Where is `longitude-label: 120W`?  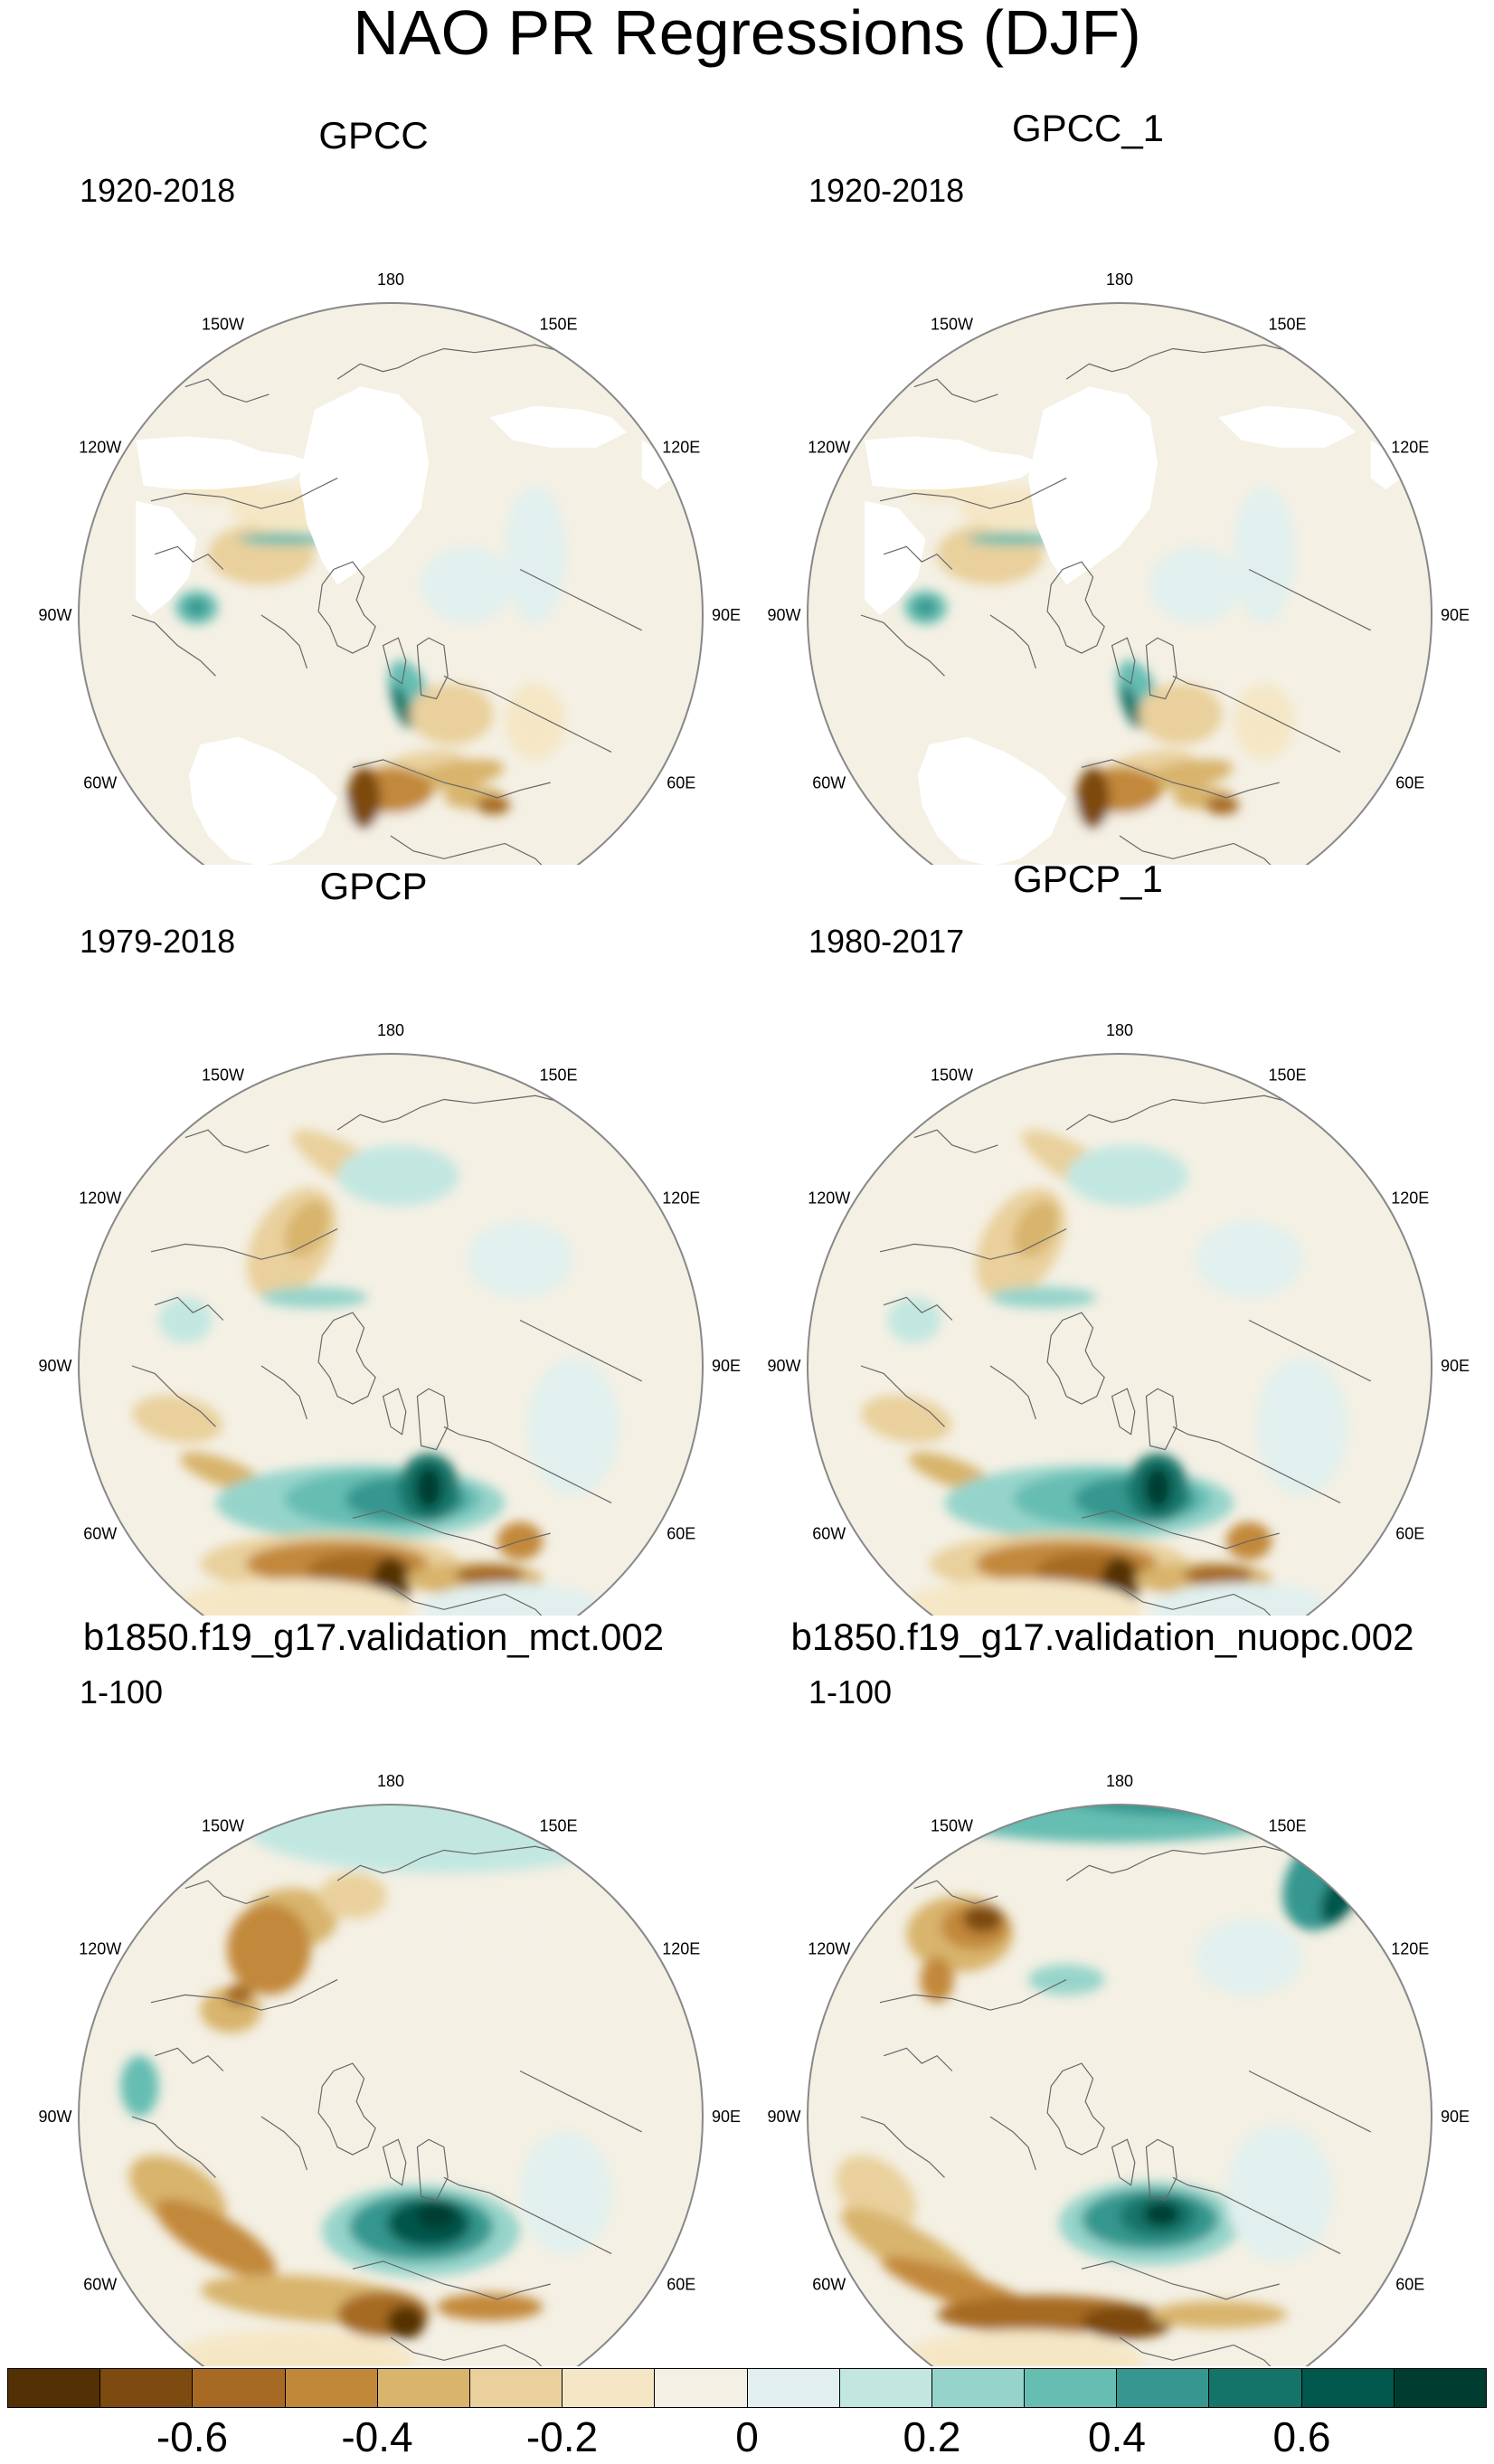
longitude-label: 120W is located at coordinates (829, 448).